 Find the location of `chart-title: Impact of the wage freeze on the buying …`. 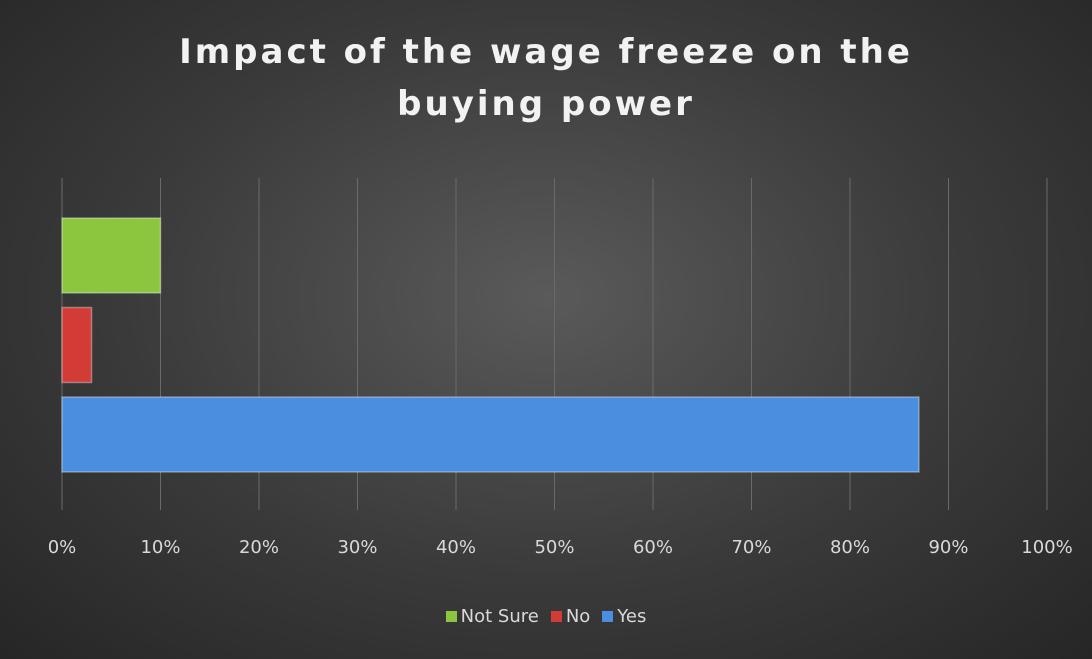

chart-title: Impact of the wage freeze on the buying … is located at coordinates (546, 78).